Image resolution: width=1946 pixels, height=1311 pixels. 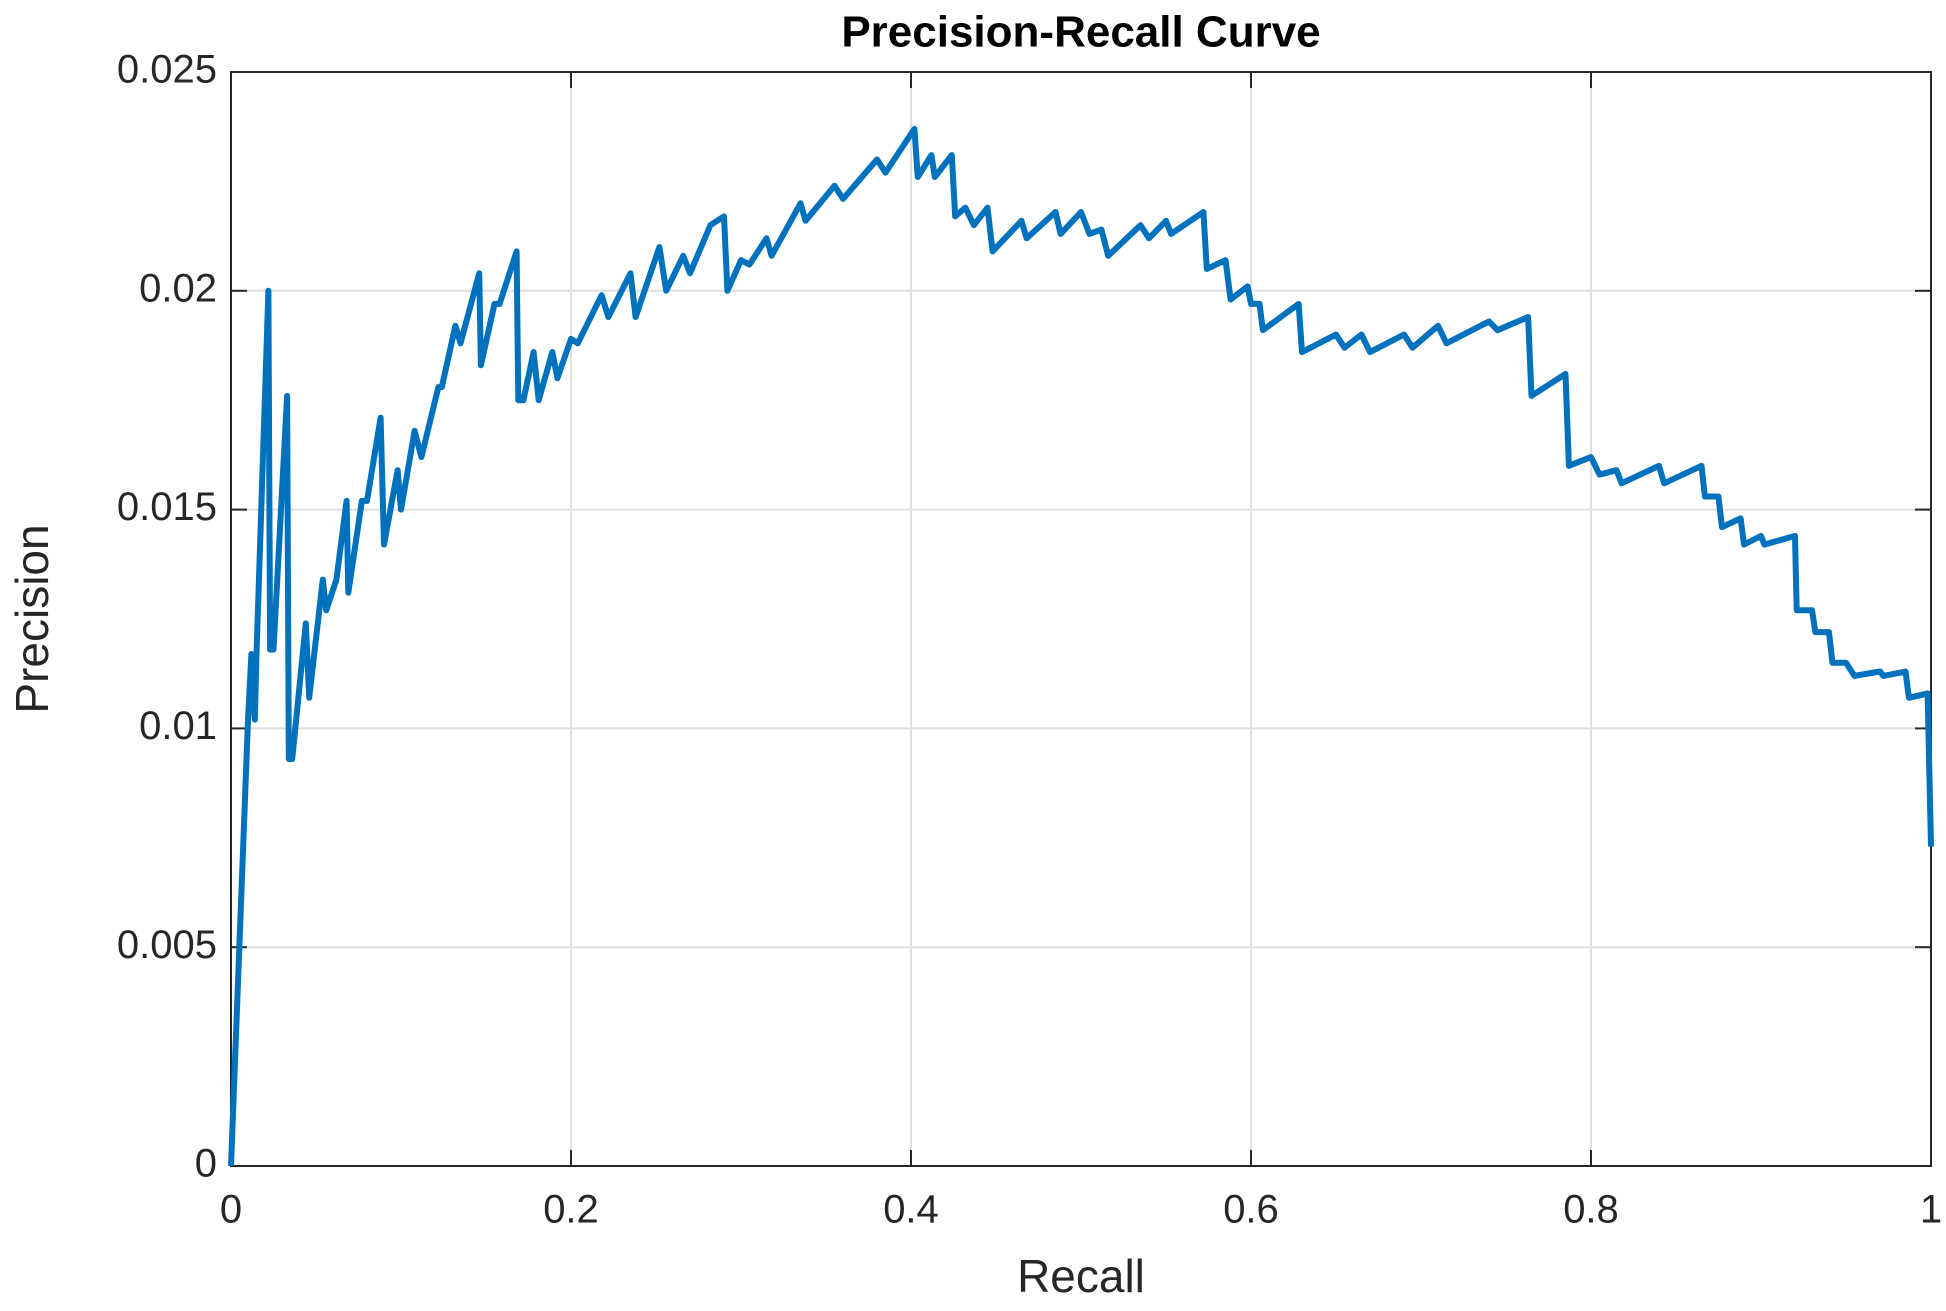 What do you see at coordinates (1591, 1210) in the screenshot?
I see `x-tick-label: 0.8` at bounding box center [1591, 1210].